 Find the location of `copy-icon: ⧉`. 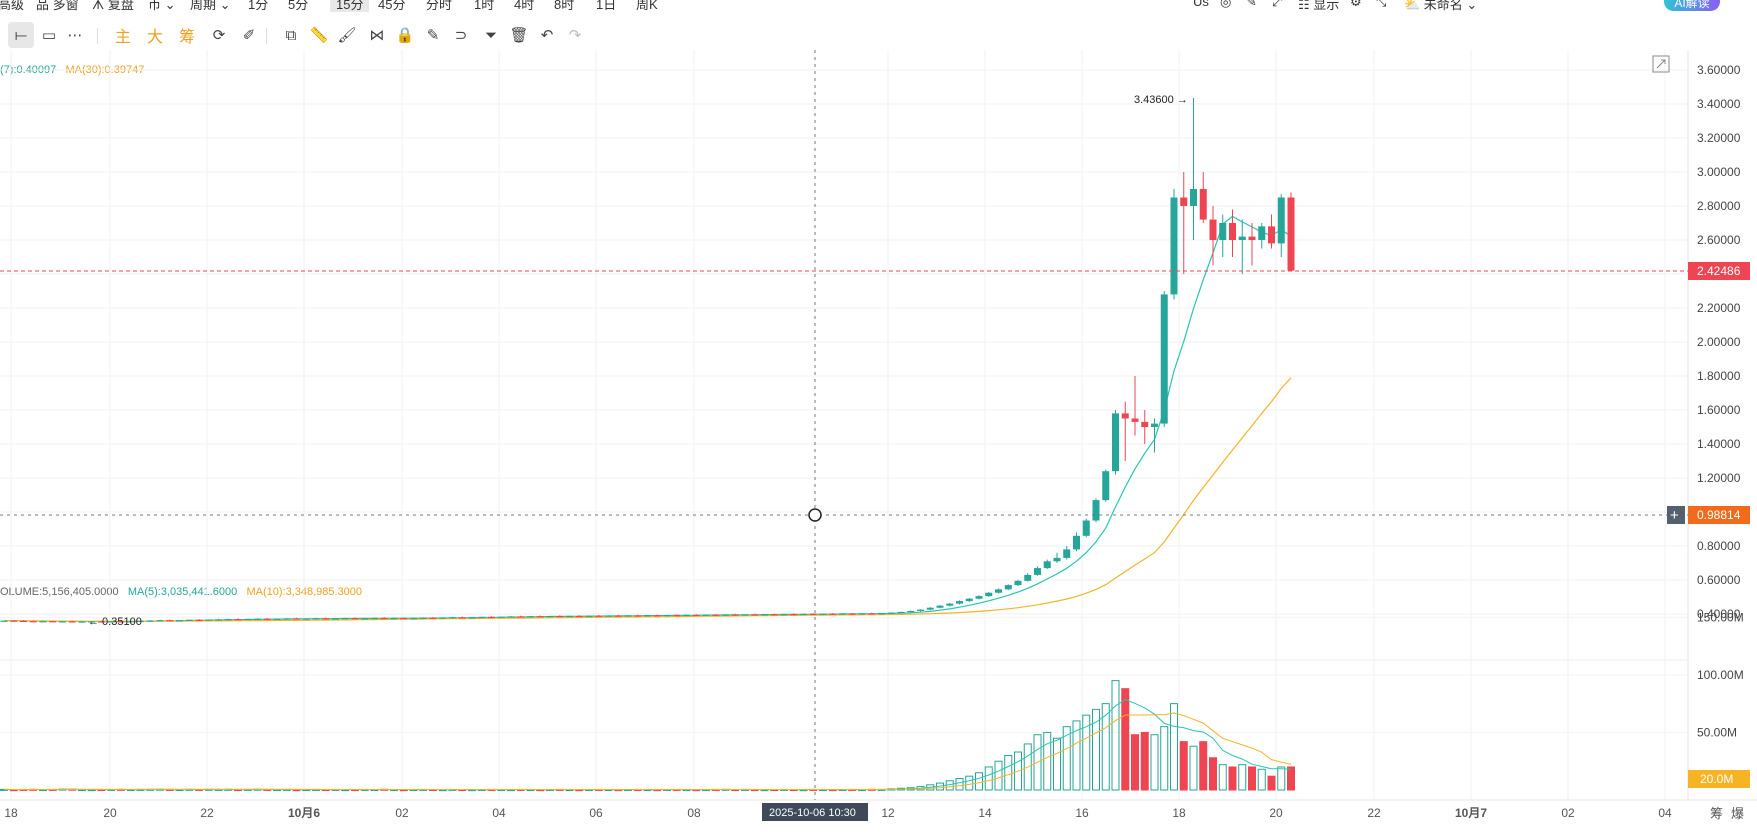

copy-icon: ⧉ is located at coordinates (291, 35).